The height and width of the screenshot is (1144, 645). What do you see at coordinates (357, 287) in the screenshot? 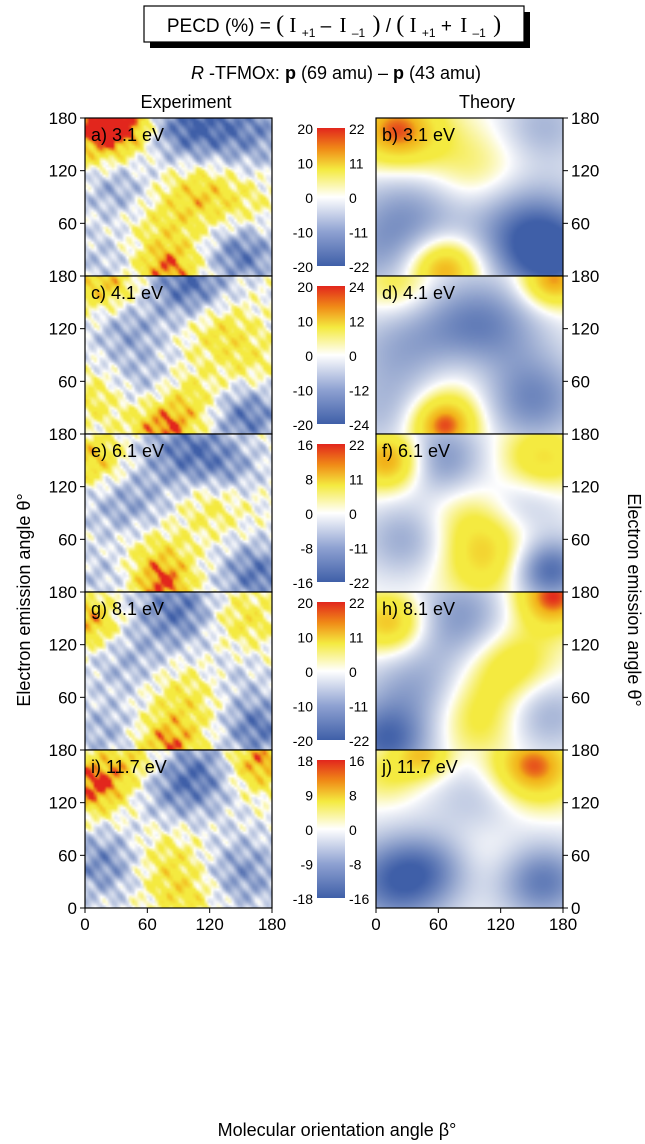
I see `colorbar-tick-label: 24` at bounding box center [357, 287].